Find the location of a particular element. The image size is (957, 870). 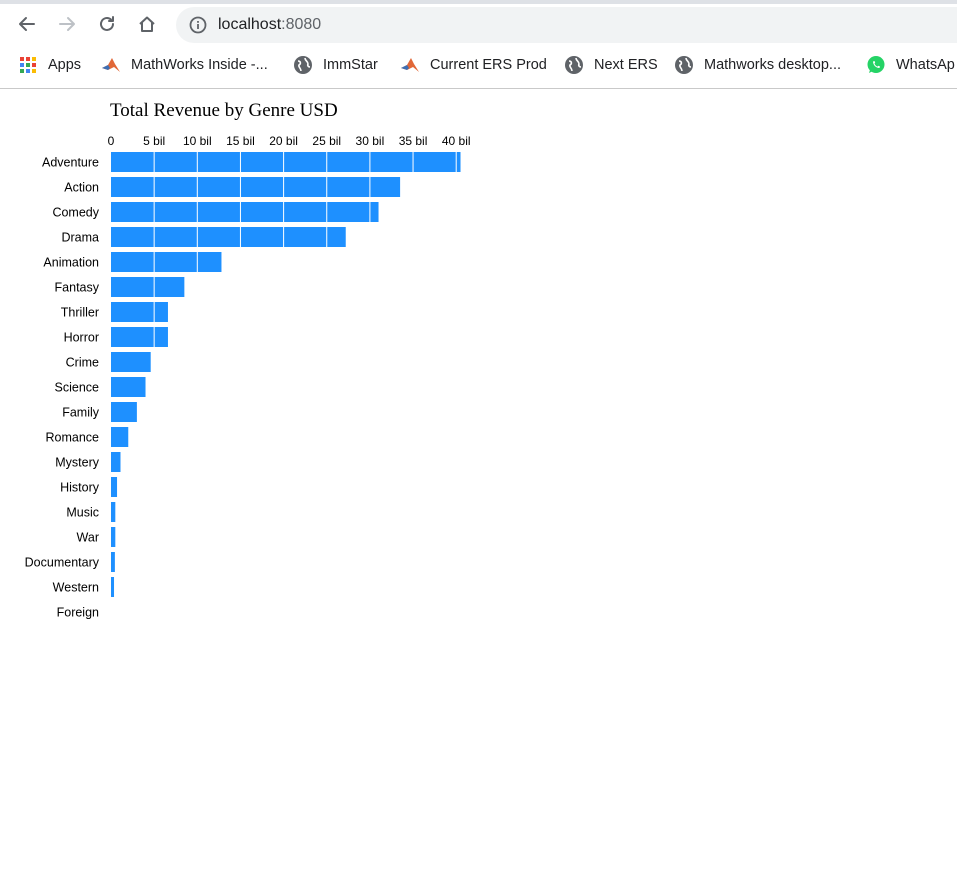

home-button is located at coordinates (147, 24).